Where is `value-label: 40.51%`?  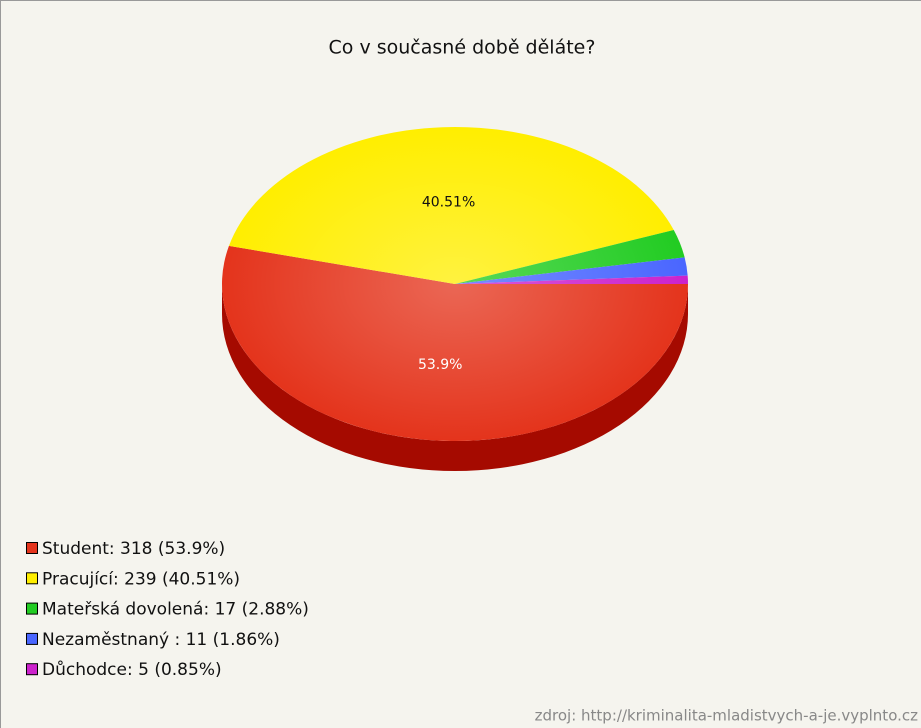 value-label: 40.51% is located at coordinates (448, 202).